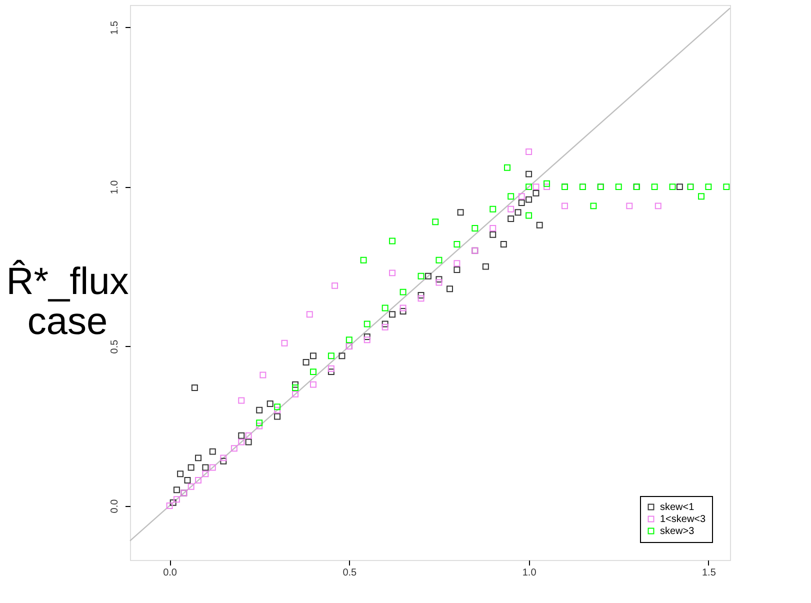 This screenshot has height=603, width=811. Describe the element at coordinates (683, 519) in the screenshot. I see `legend-label: 1<skew<3` at that location.